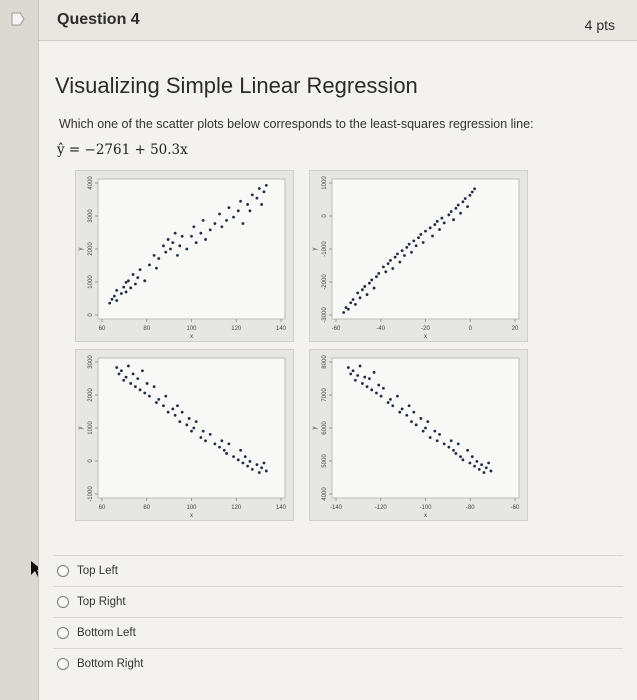  I want to click on x-tick-label: -40, so click(380, 329).